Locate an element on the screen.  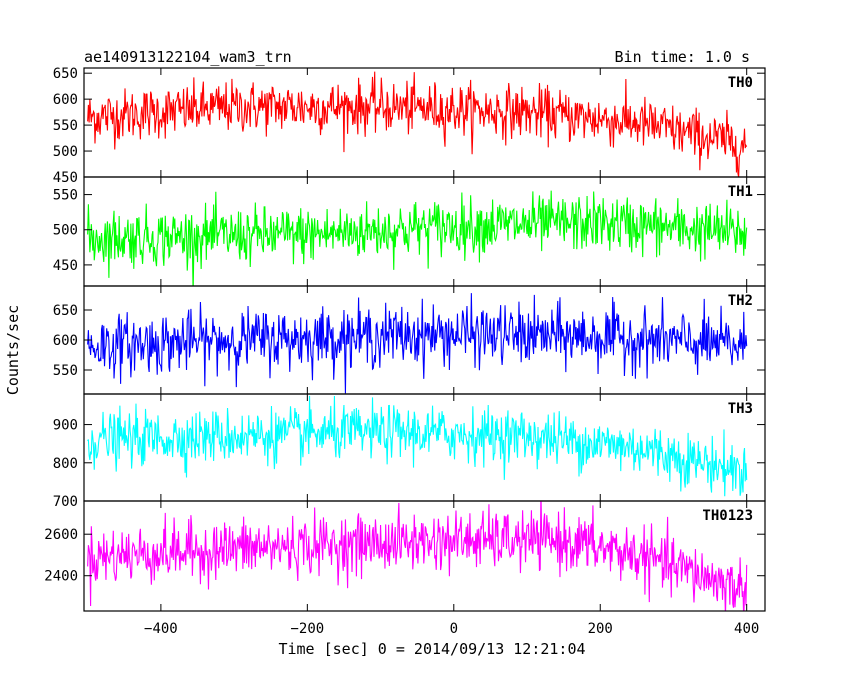
panel-label-th2: TH2 is located at coordinates (740, 301).